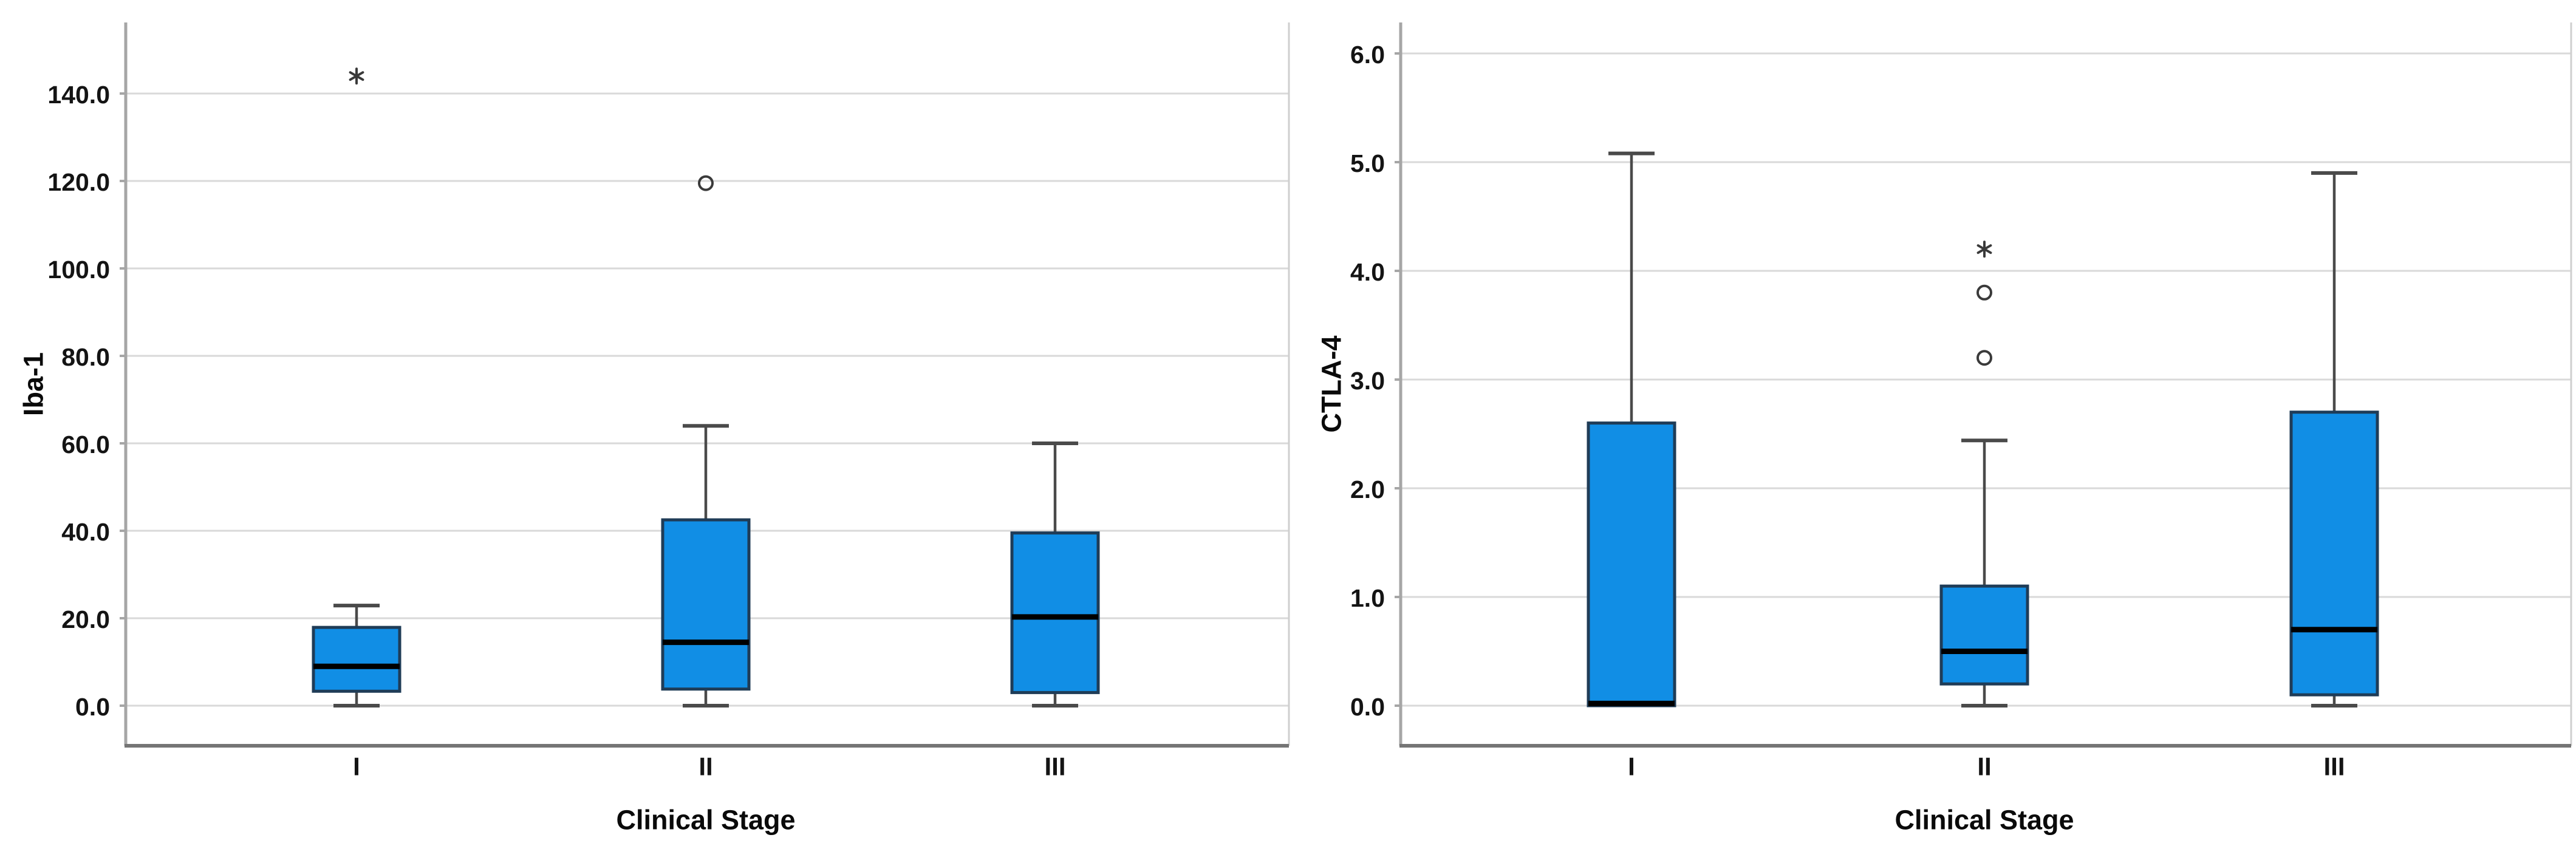 The height and width of the screenshot is (849, 2576). What do you see at coordinates (1331, 384) in the screenshot?
I see `y-axis-title: CTLA-4` at bounding box center [1331, 384].